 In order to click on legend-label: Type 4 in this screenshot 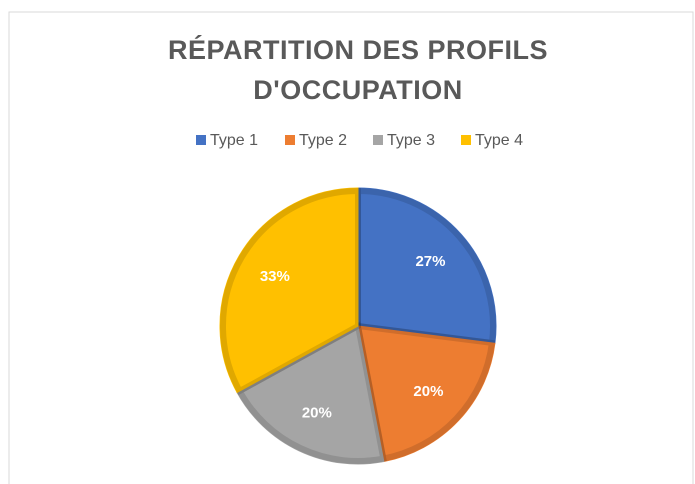, I will do `click(499, 140)`.